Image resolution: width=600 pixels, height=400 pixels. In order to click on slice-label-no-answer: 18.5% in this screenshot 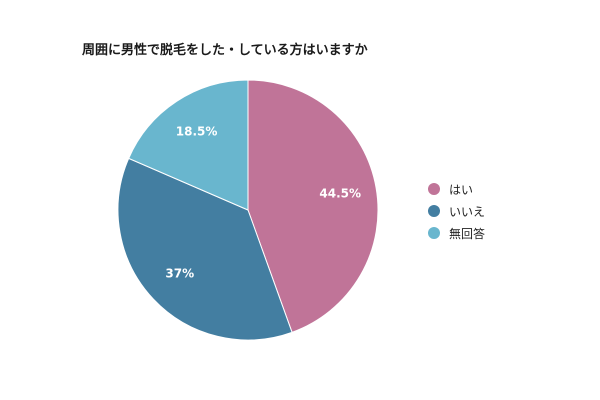, I will do `click(197, 131)`.